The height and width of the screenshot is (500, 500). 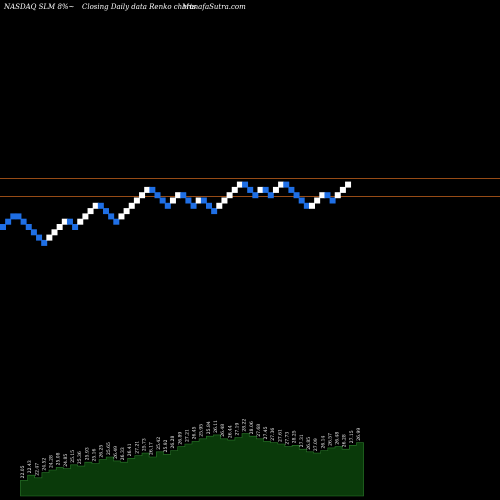 What do you see at coordinates (302, 440) in the screenshot?
I see `volume-label: 27.31` at bounding box center [302, 440].